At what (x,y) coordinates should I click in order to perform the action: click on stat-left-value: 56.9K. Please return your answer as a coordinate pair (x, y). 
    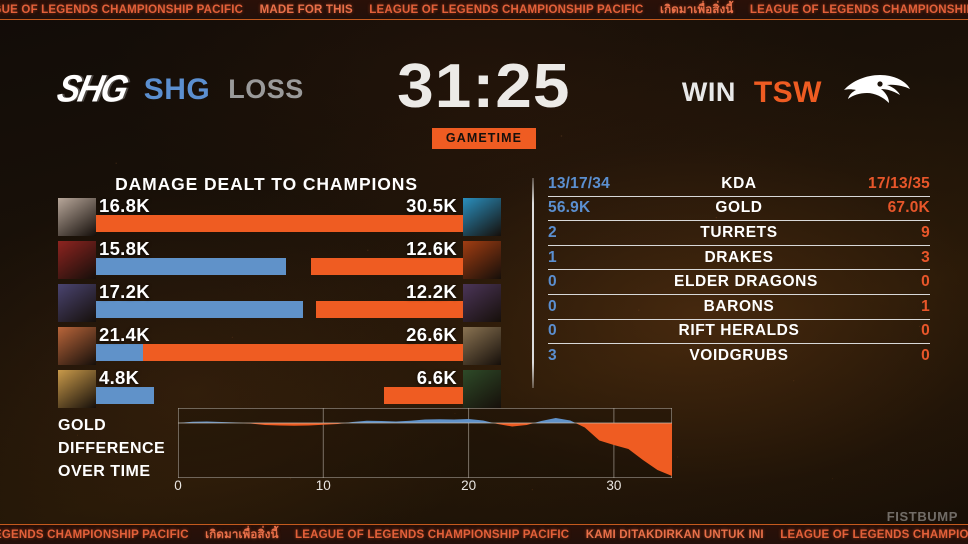
    Looking at the image, I should click on (569, 208).